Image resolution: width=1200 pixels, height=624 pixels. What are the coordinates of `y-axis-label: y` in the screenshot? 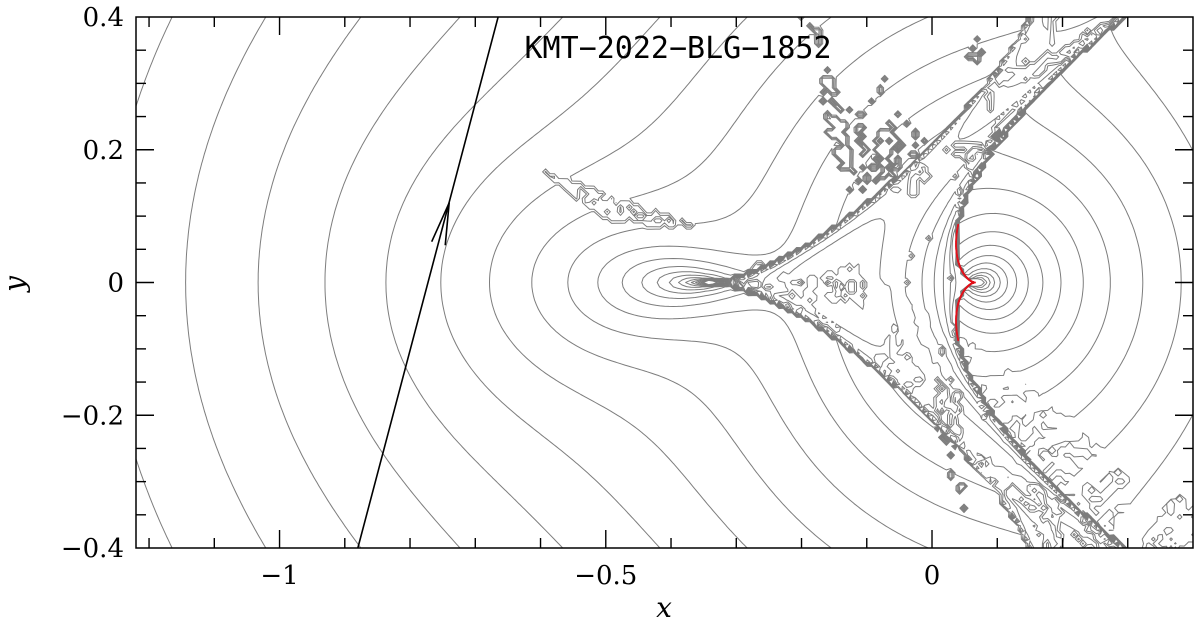 It's located at (15, 284).